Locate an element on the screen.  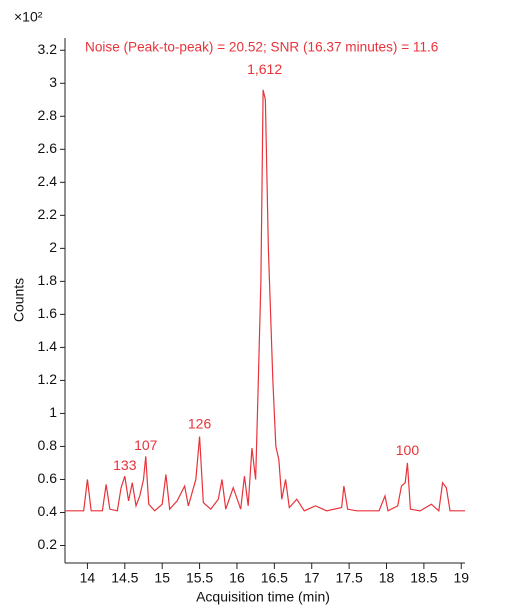
peak-label: 1,612 is located at coordinates (264, 69).